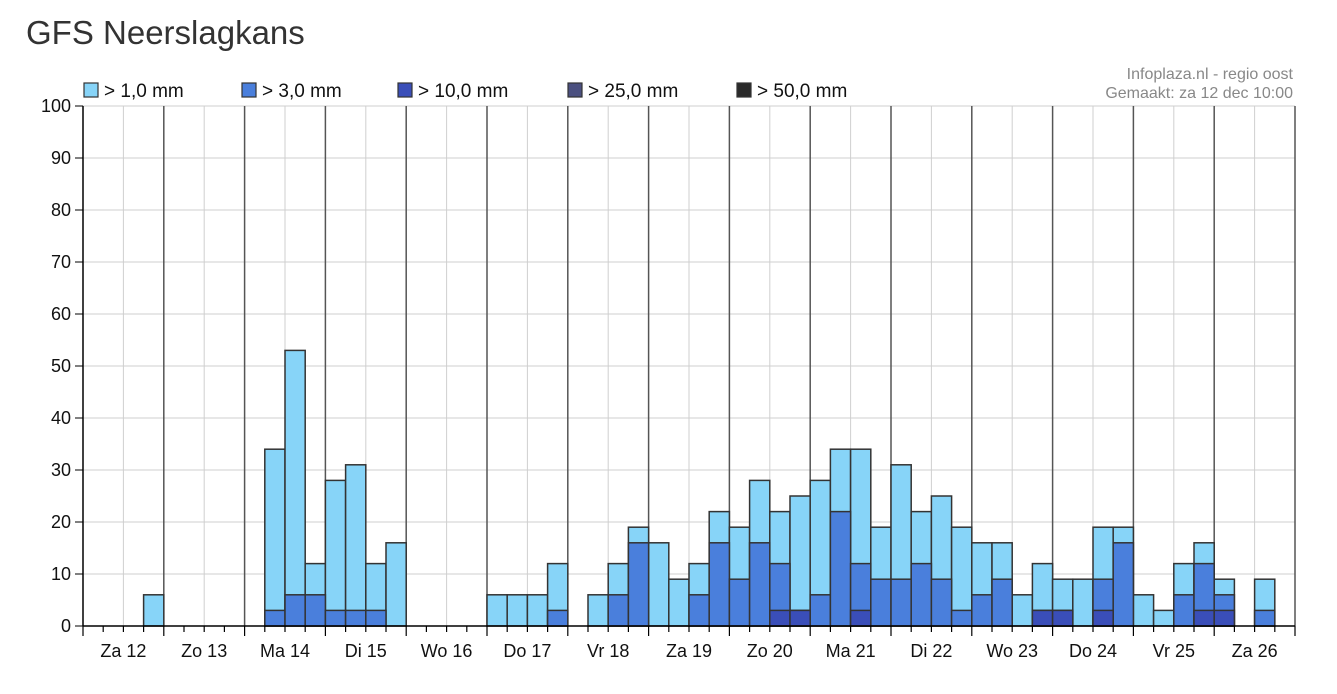 The width and height of the screenshot is (1337, 694). What do you see at coordinates (1093, 651) in the screenshot?
I see `x-day-label: Do 24` at bounding box center [1093, 651].